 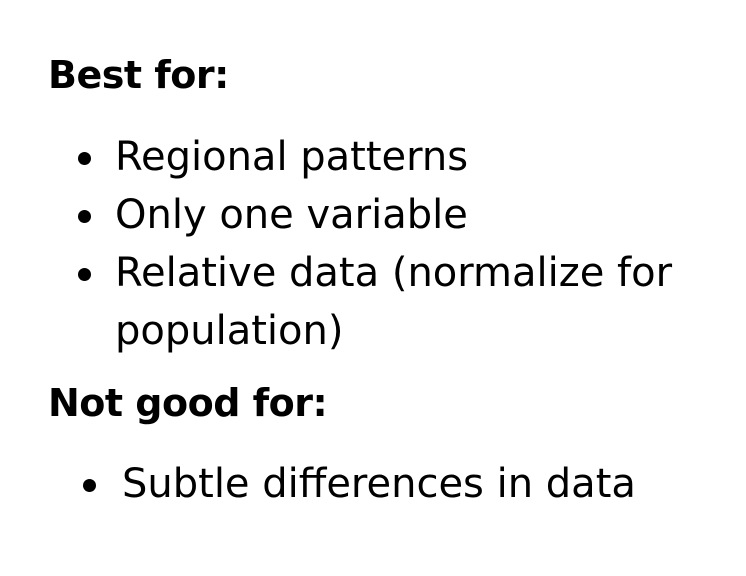 What do you see at coordinates (188, 403) in the screenshot?
I see `not-good-for-heading: Not good for:` at bounding box center [188, 403].